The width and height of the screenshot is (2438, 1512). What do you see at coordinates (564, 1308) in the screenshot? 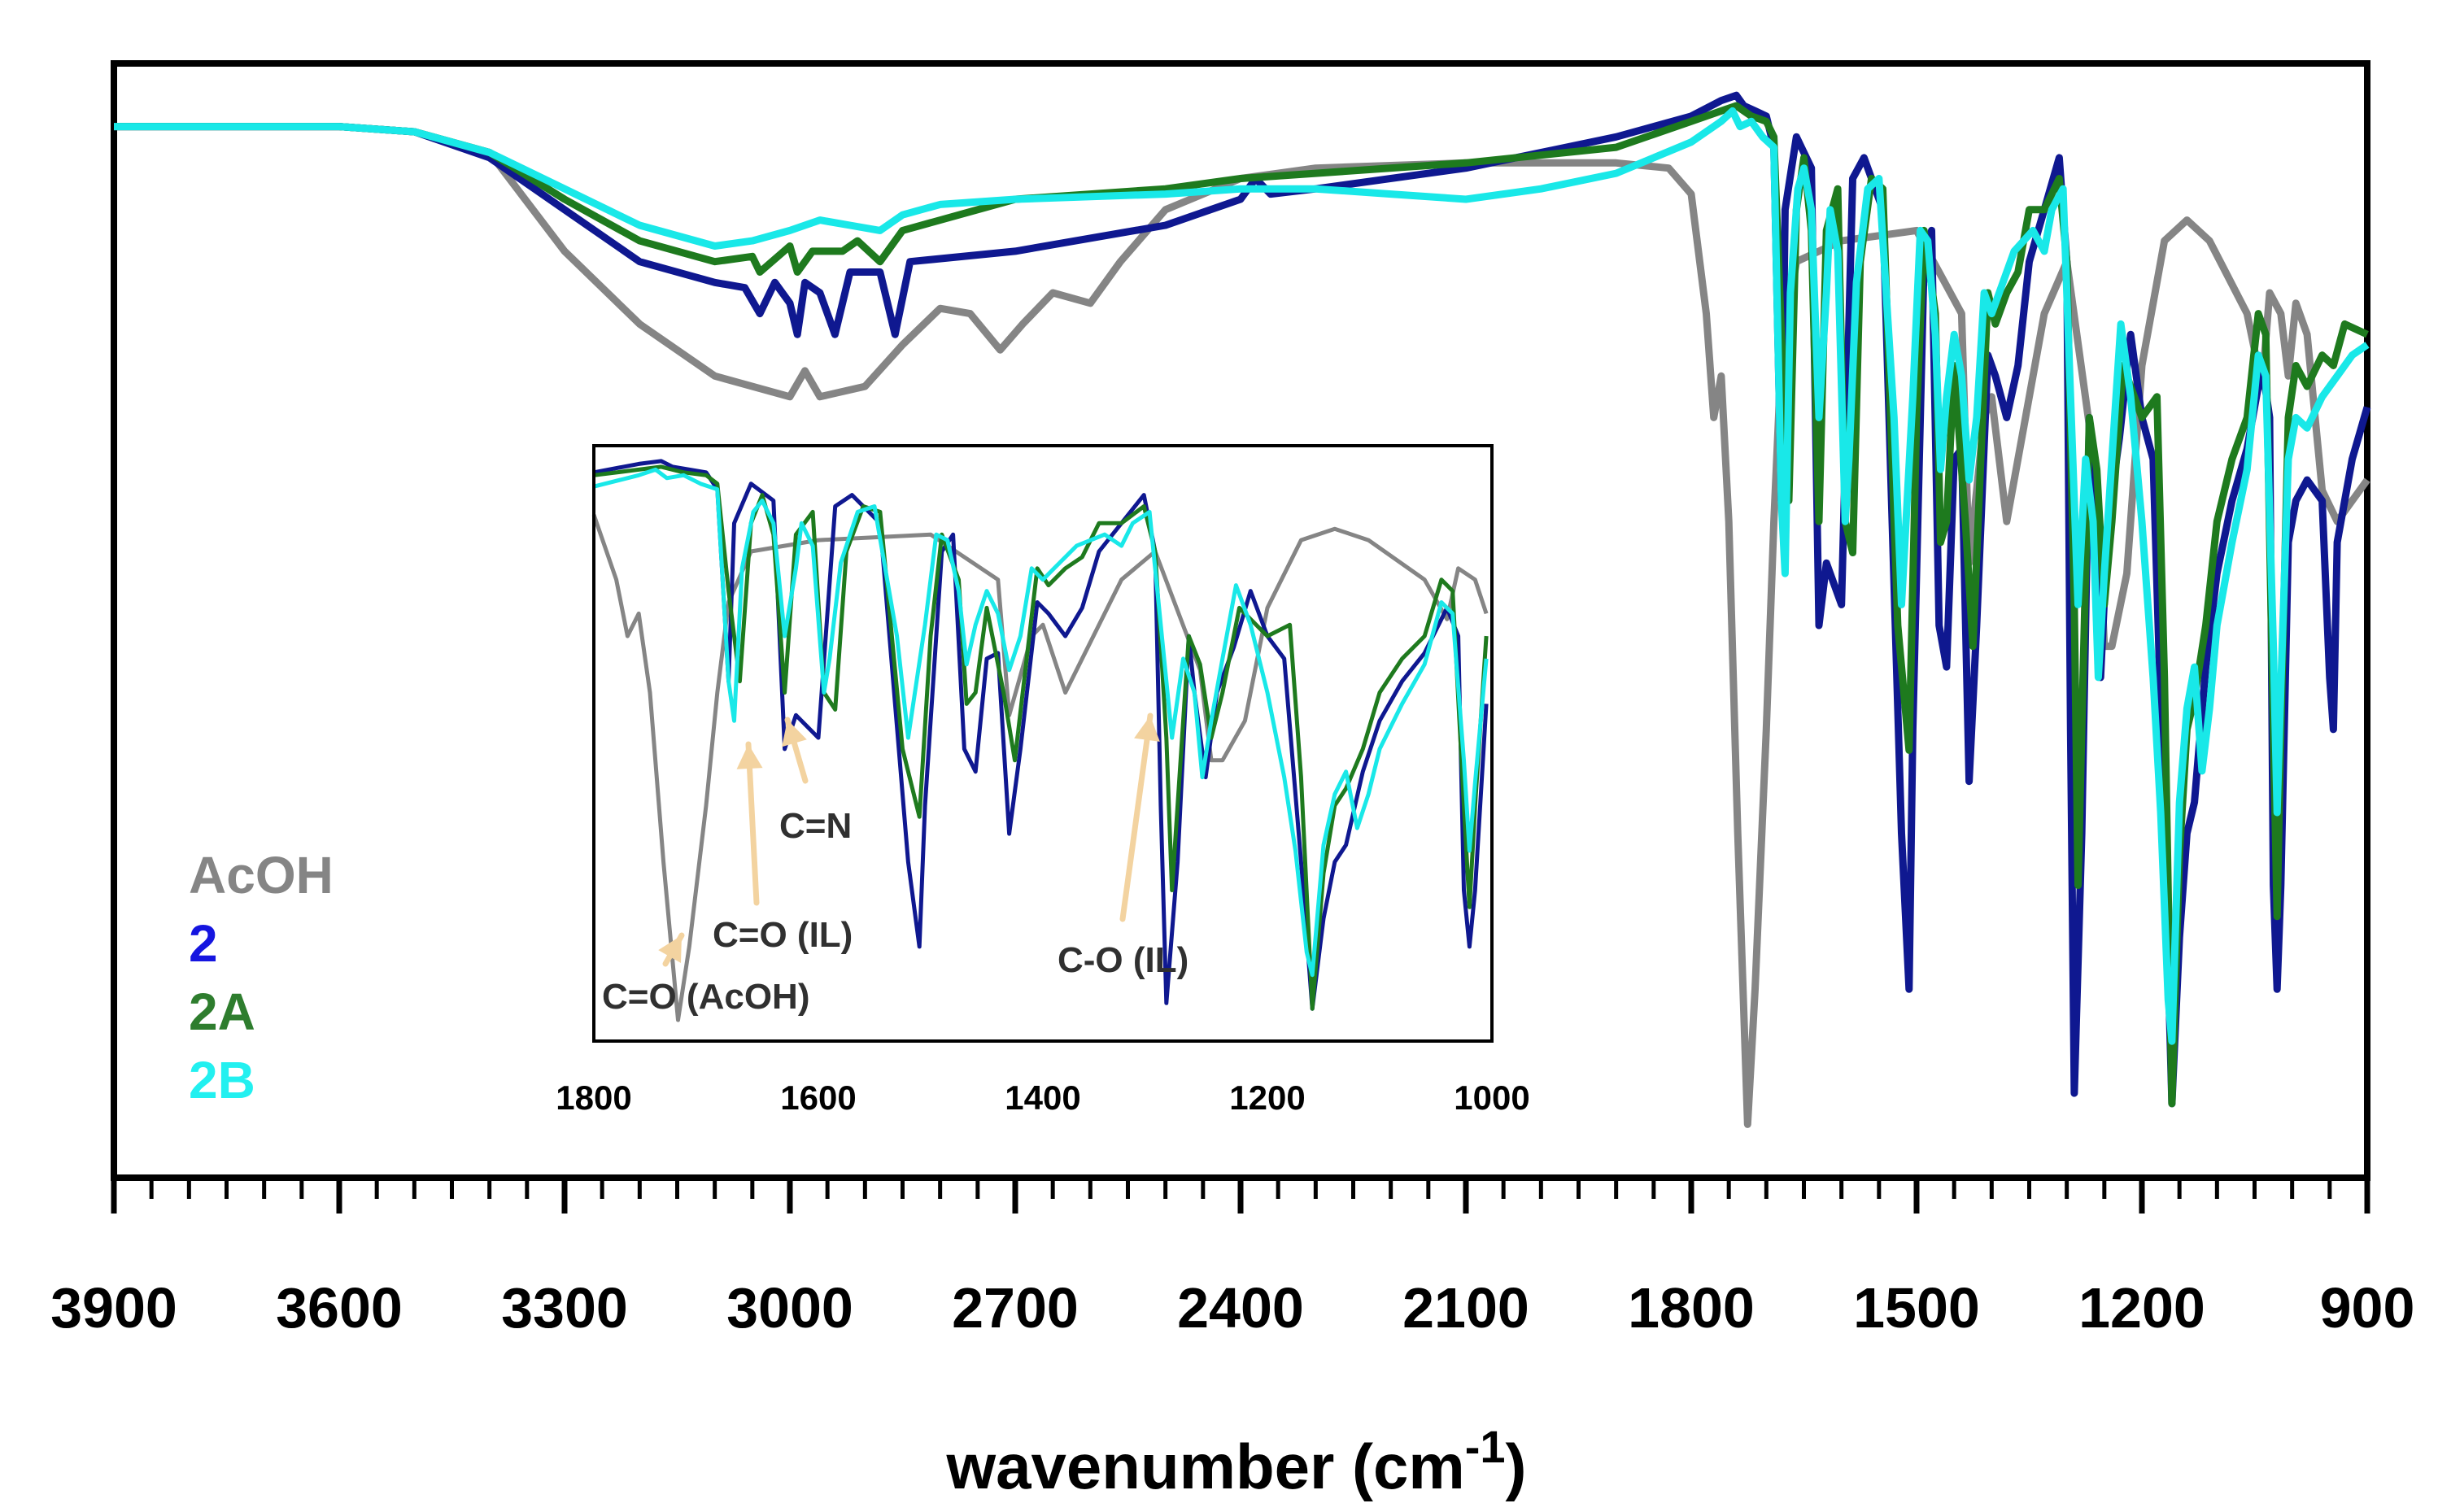
I see `x-tick-label: 3300` at bounding box center [564, 1308].